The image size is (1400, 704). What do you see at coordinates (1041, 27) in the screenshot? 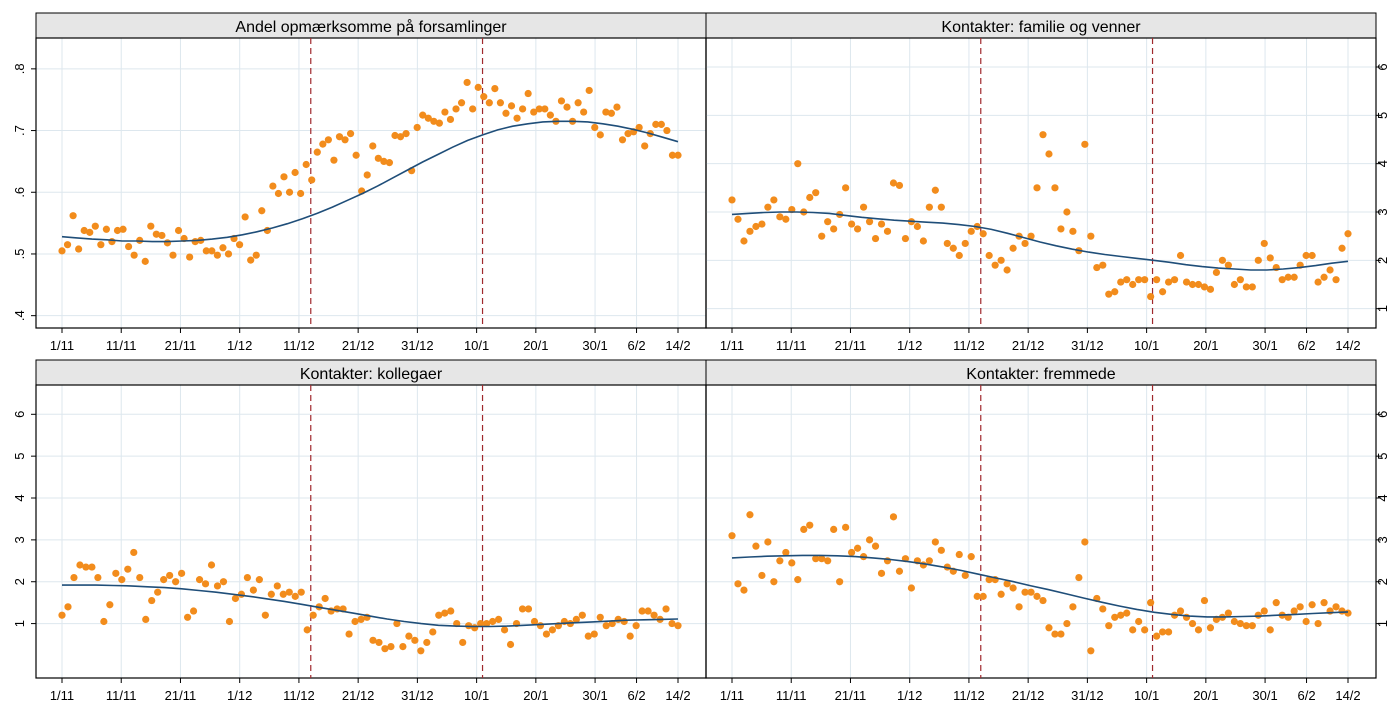
I see `panel-title: Kontakter: familie og venner` at bounding box center [1041, 27].